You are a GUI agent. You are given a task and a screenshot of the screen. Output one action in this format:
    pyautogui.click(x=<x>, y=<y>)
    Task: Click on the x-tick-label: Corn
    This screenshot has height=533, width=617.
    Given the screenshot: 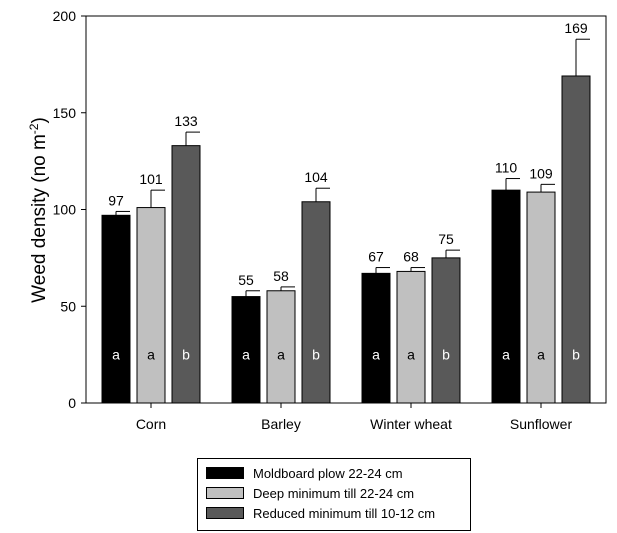 What is the action you would take?
    pyautogui.click(x=151, y=424)
    